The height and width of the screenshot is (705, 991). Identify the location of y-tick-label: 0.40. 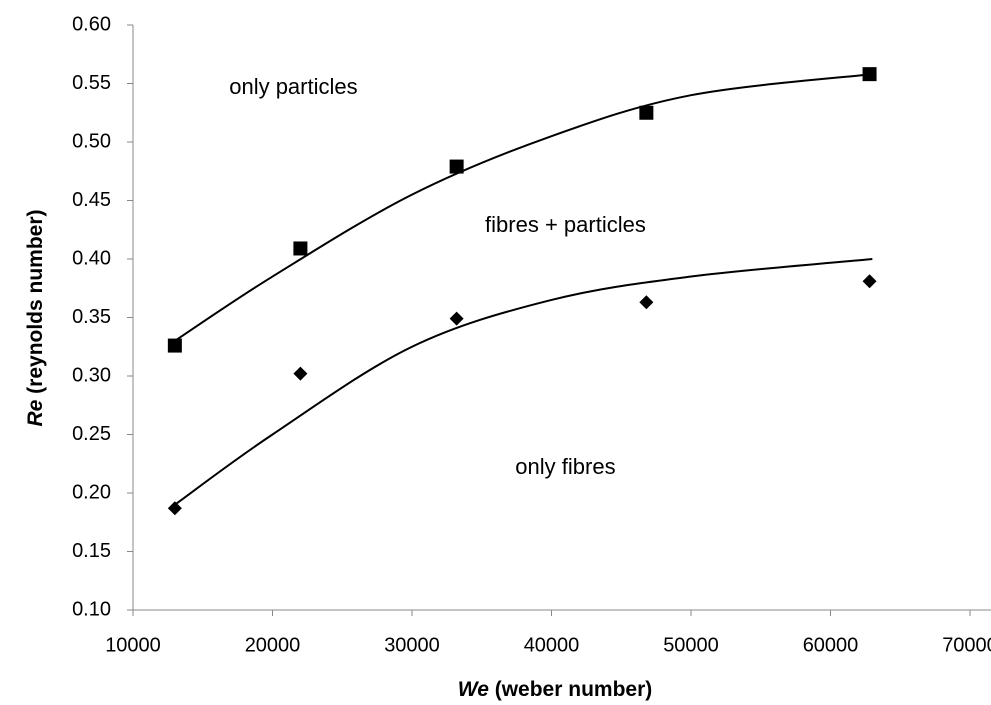
(91, 258).